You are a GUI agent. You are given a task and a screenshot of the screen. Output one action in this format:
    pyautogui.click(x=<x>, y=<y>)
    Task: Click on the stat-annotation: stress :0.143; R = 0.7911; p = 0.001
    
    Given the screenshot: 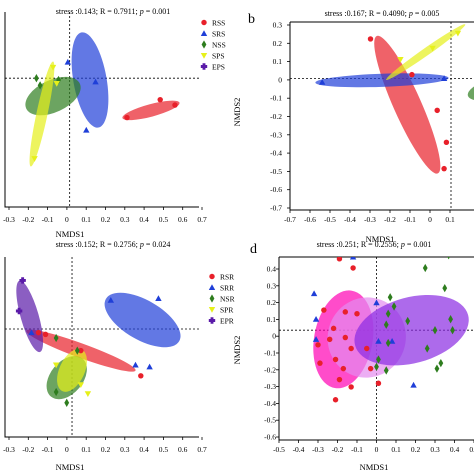 What is the action you would take?
    pyautogui.click(x=113, y=11)
    